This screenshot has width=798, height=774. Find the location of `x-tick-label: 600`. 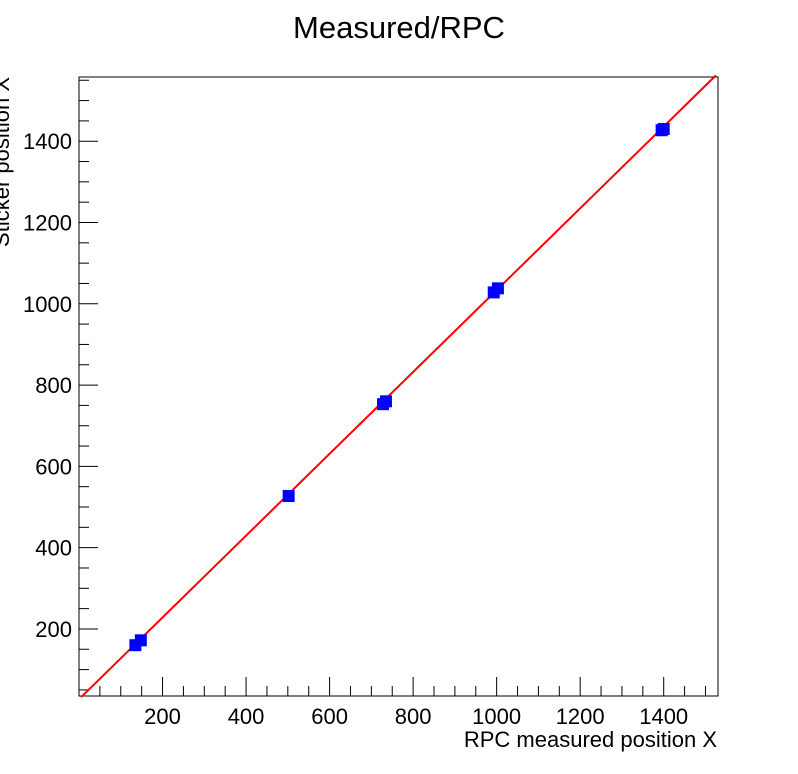

x-tick-label: 600 is located at coordinates (329, 716).